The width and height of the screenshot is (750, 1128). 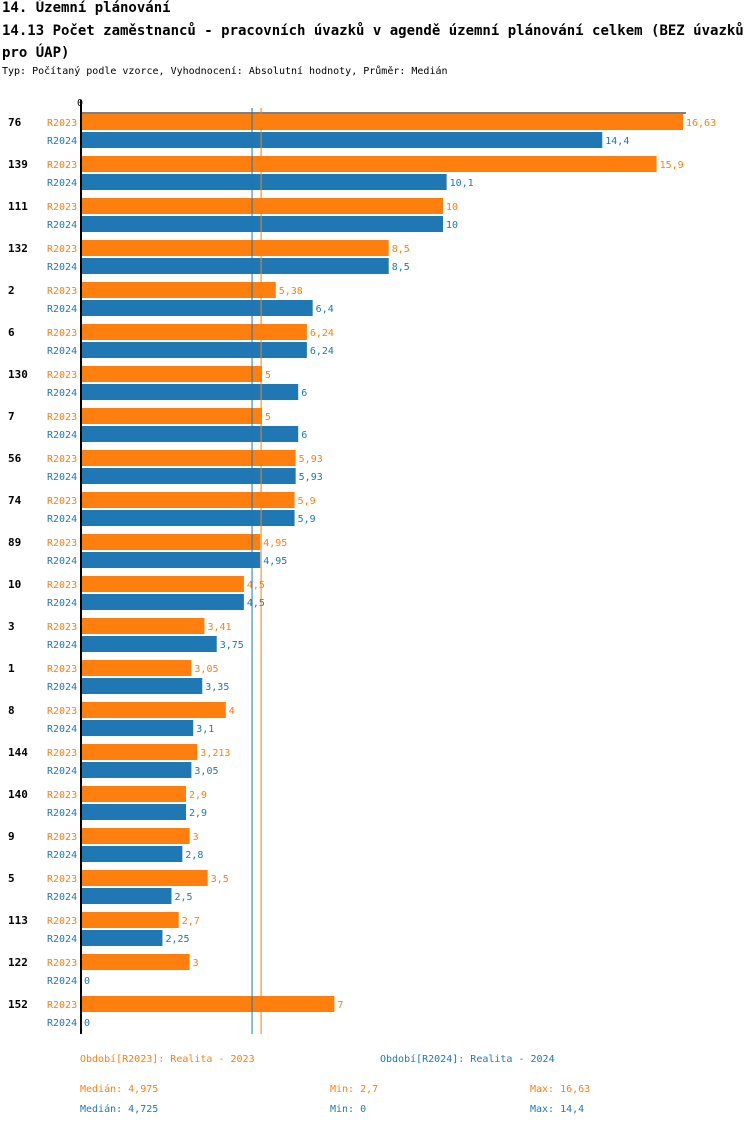 I want to click on value-label-r2024: 10, so click(x=452, y=225).